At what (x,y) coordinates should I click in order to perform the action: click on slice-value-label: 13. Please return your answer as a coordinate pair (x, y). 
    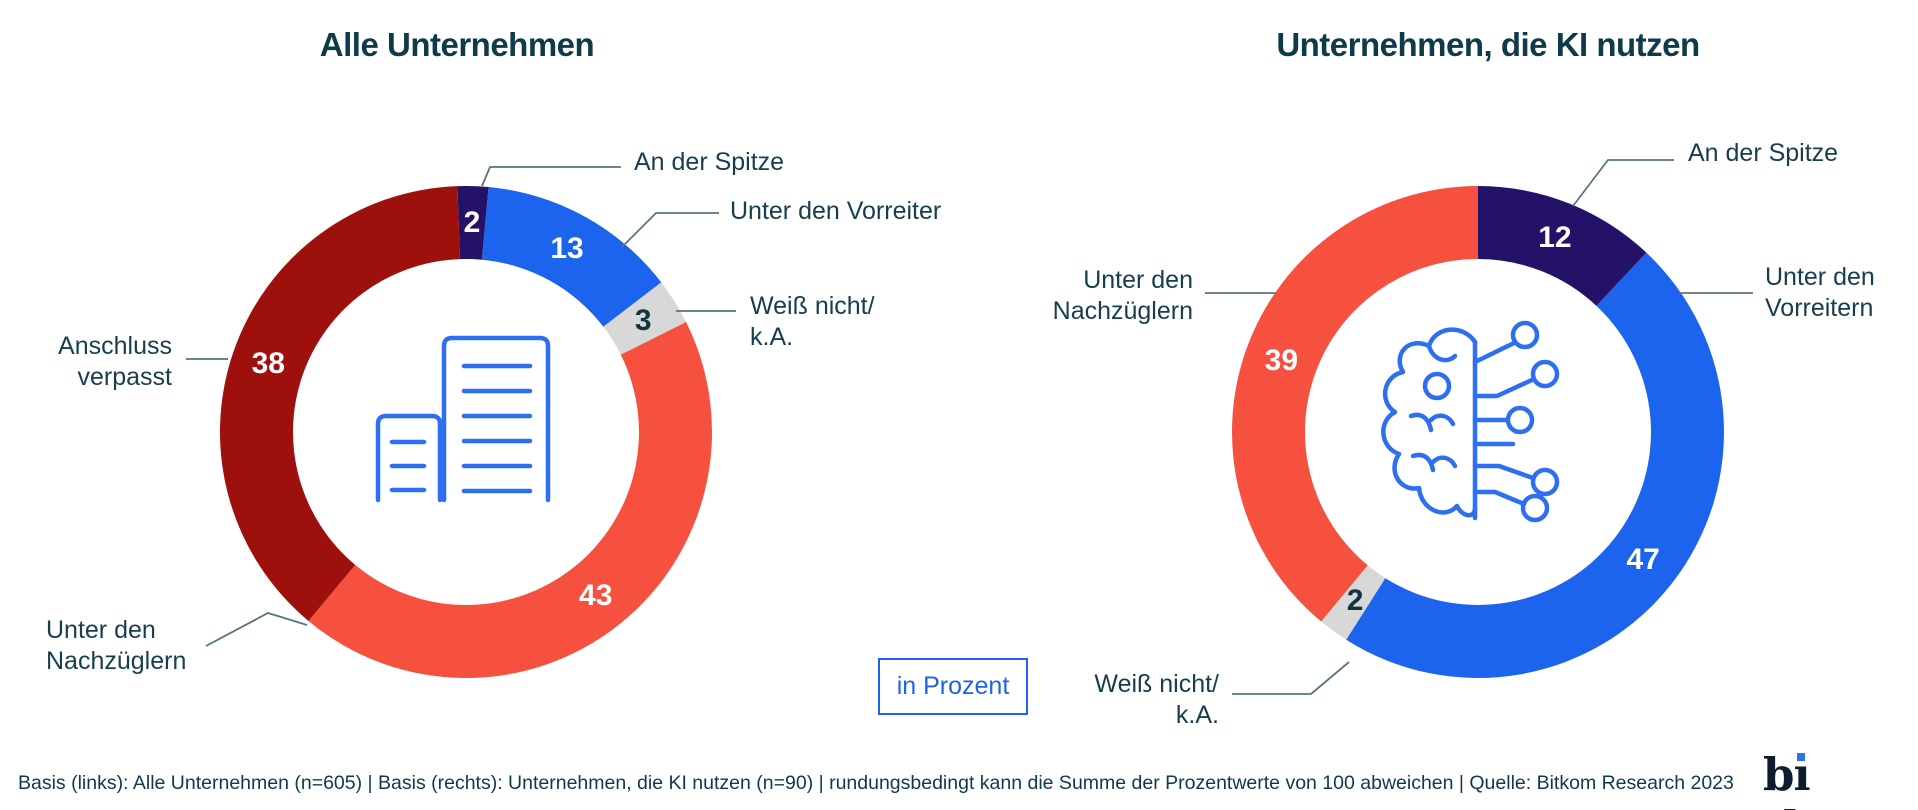
    Looking at the image, I should click on (567, 249).